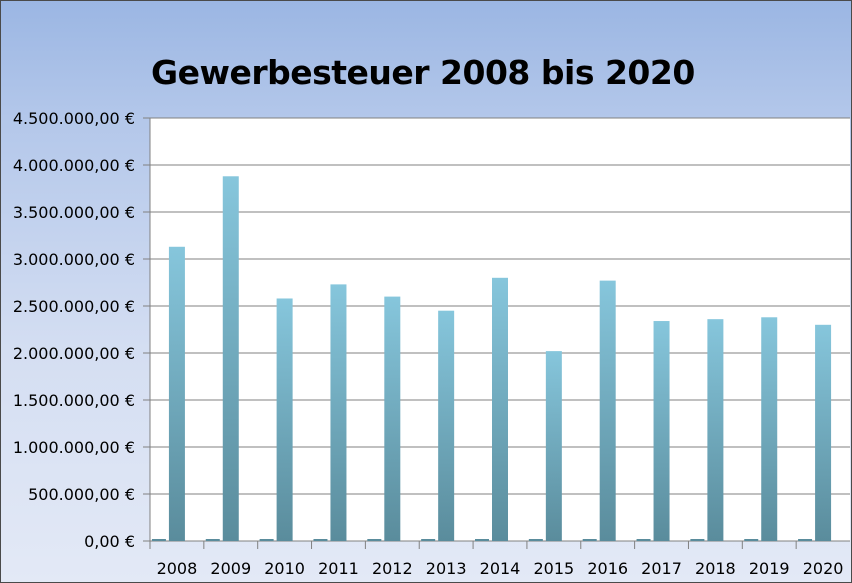 Image resolution: width=852 pixels, height=583 pixels. Describe the element at coordinates (446, 568) in the screenshot. I see `x-tick-label: 2013` at that location.